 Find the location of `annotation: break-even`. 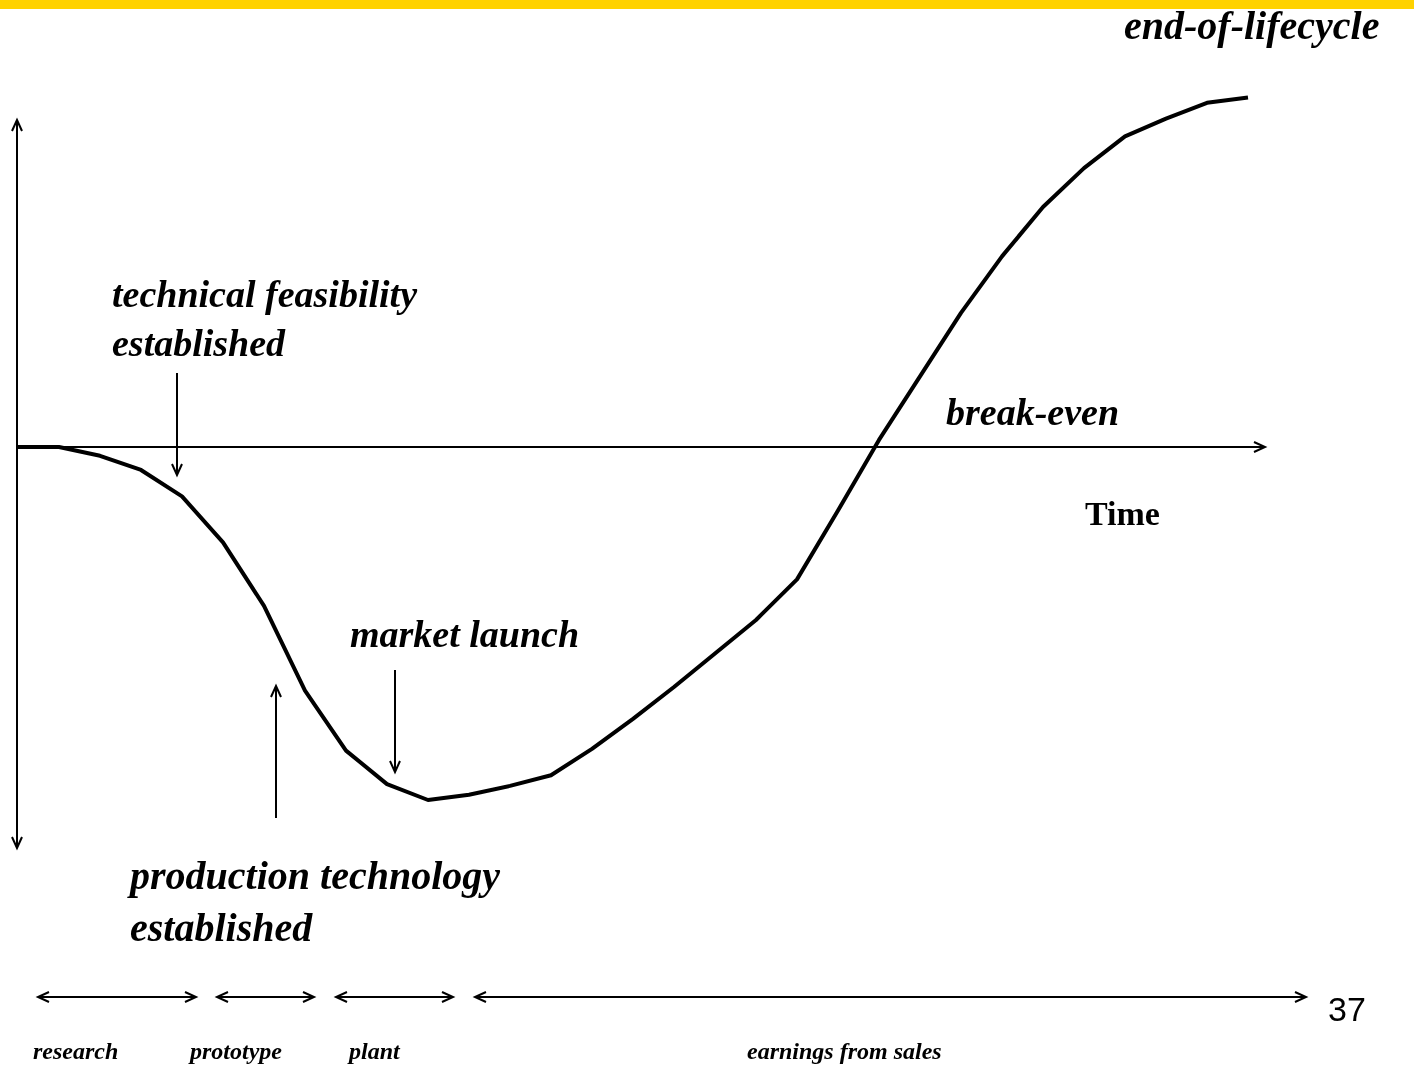

annotation: break-even is located at coordinates (1033, 412).